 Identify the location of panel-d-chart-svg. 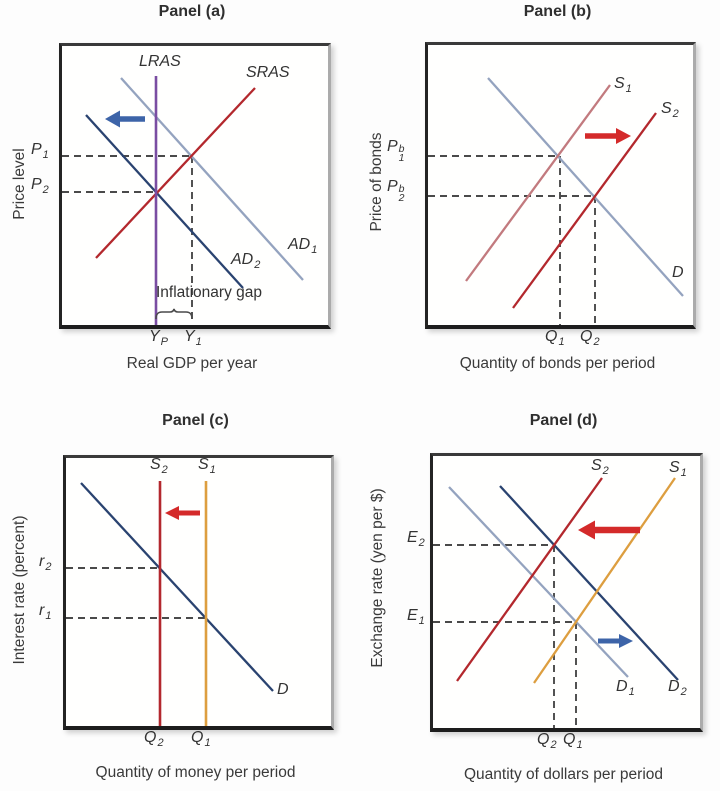
(556, 602).